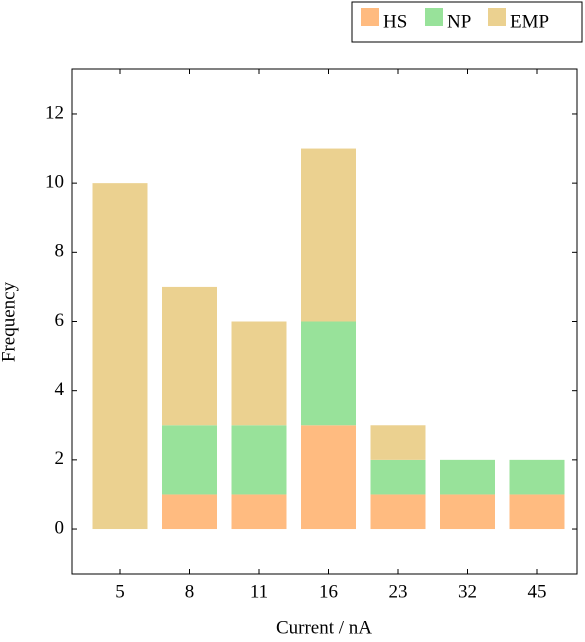 The image size is (585, 642). What do you see at coordinates (54, 112) in the screenshot?
I see `y-tick-label: 12` at bounding box center [54, 112].